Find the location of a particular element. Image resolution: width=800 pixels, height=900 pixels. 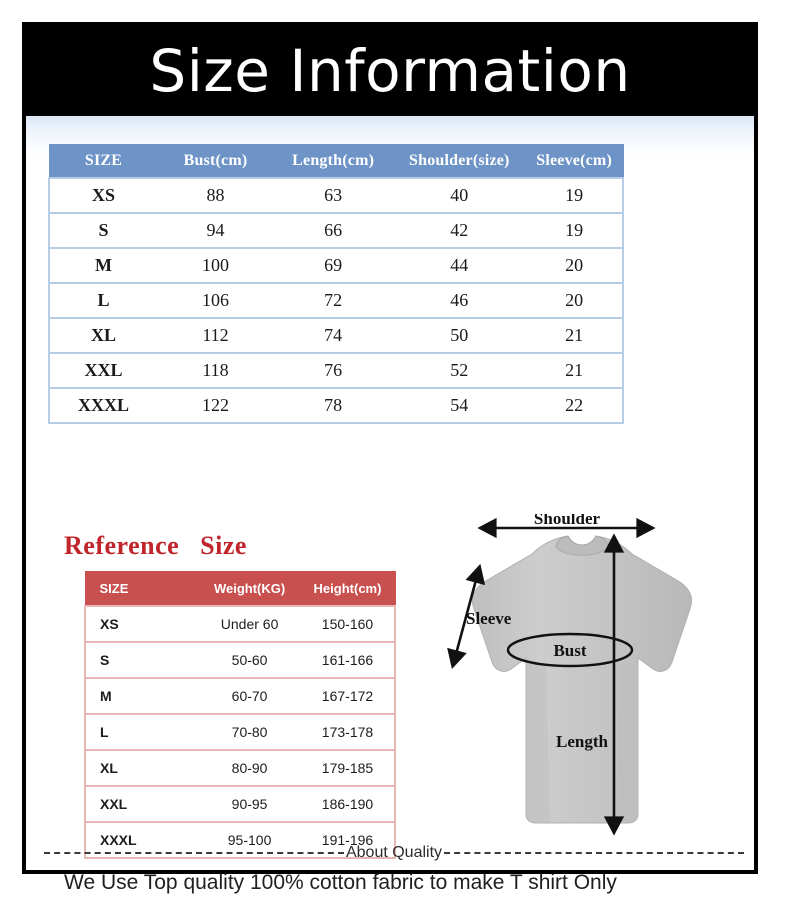

cell-length: 69 is located at coordinates (333, 265).